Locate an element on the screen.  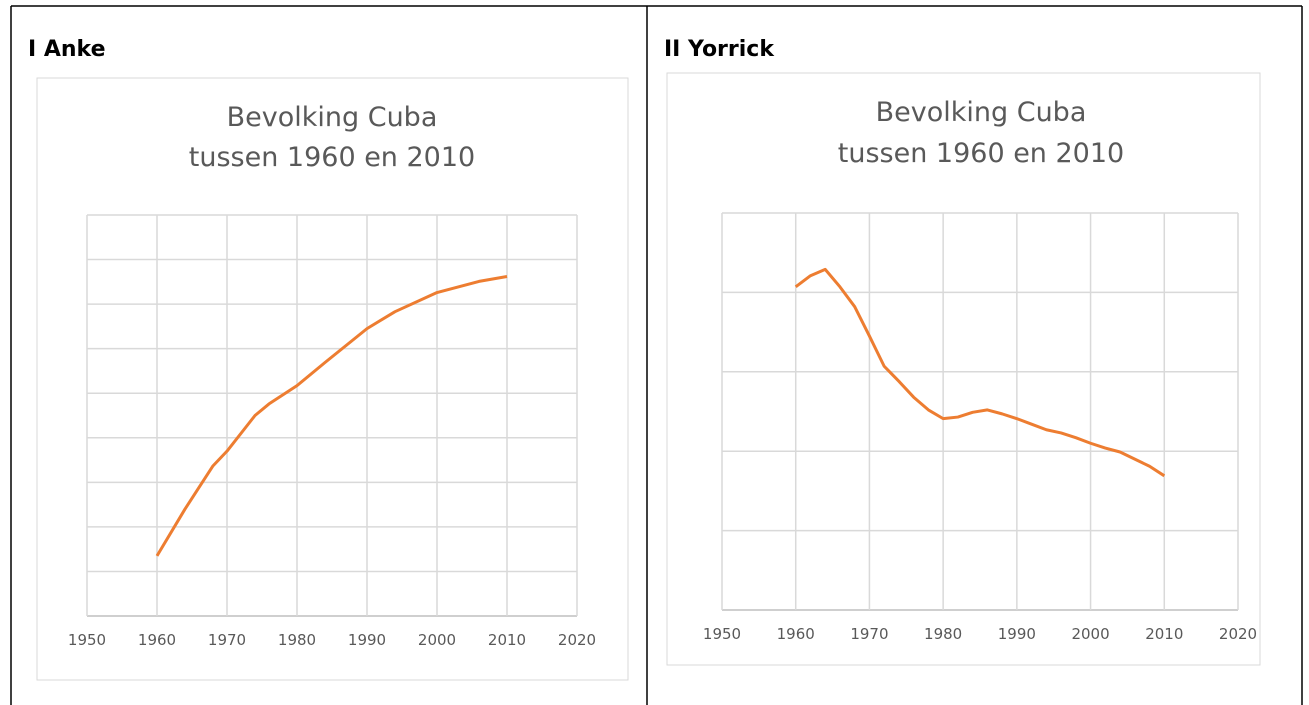
heading: II Yorrick is located at coordinates (719, 49).